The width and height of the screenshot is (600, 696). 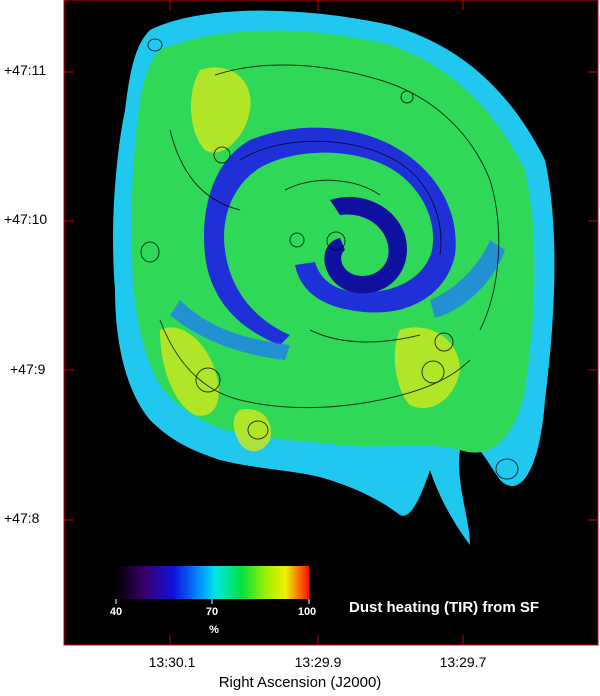 I want to click on colorbar-ticks, so click(x=212, y=601).